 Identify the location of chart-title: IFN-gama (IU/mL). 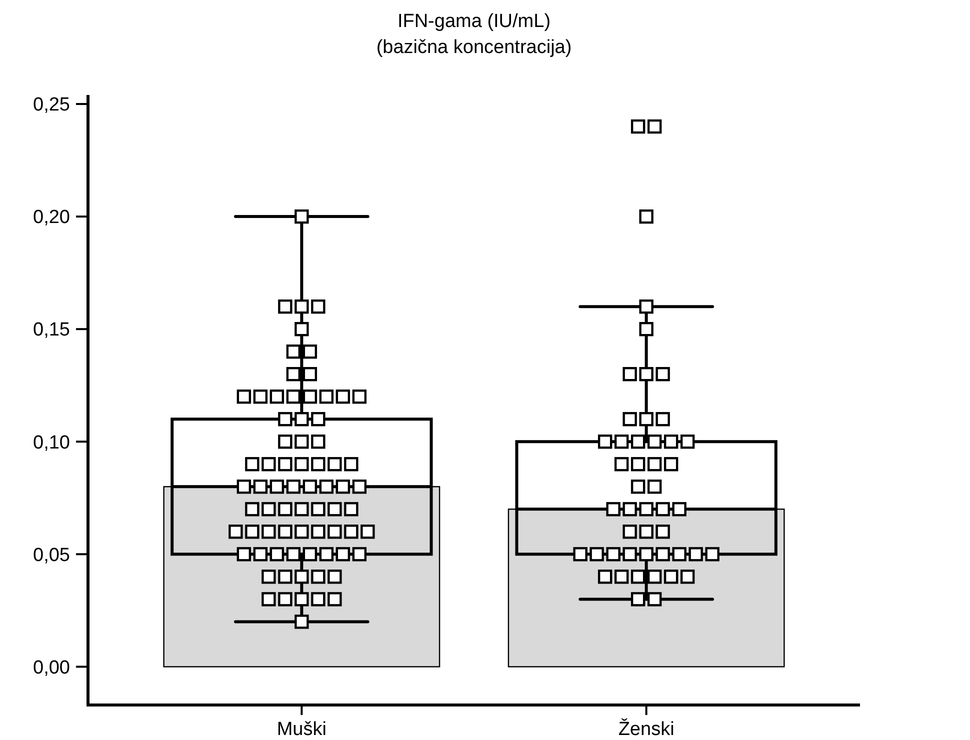
(474, 21).